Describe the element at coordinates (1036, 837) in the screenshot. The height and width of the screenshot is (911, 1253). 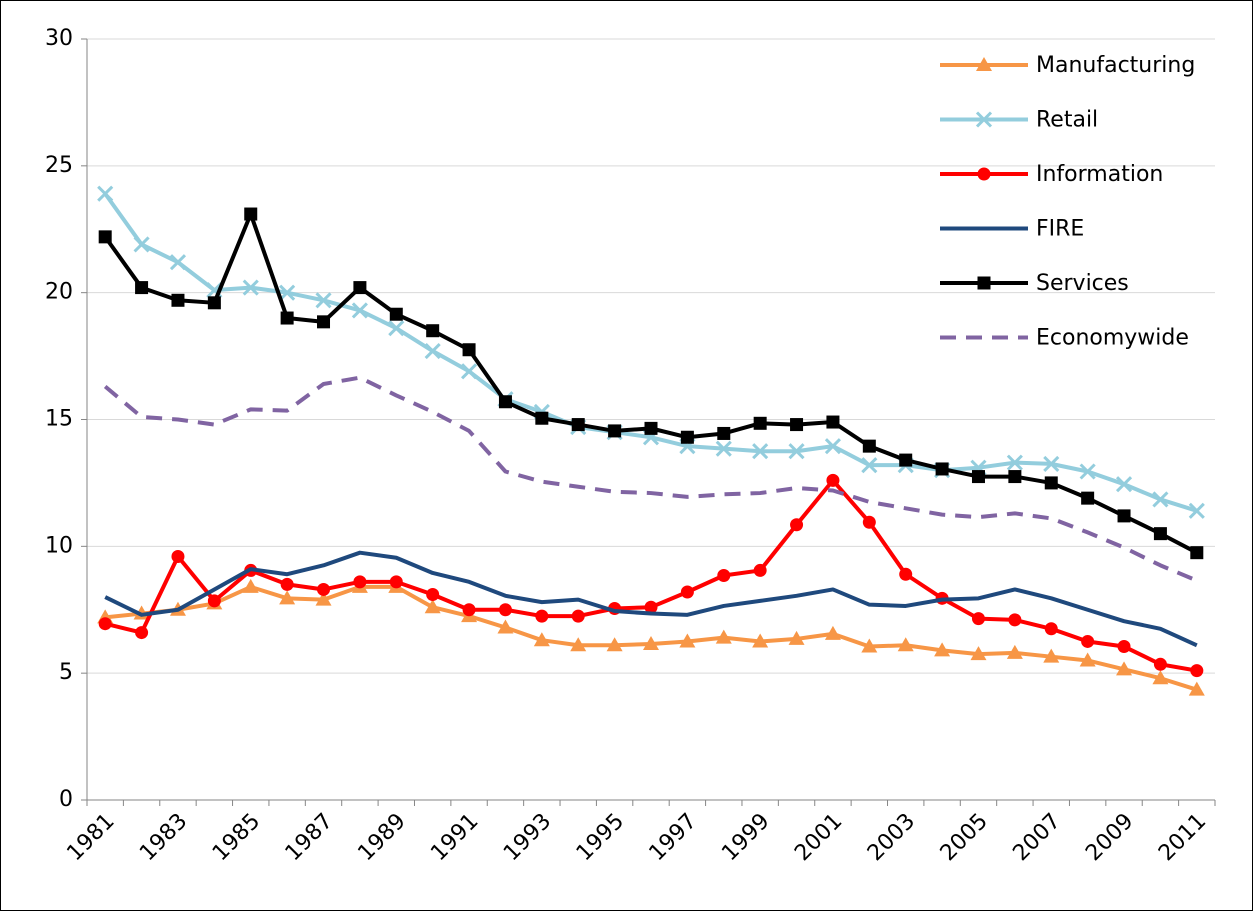
I see `x-tick-label: 2007` at that location.